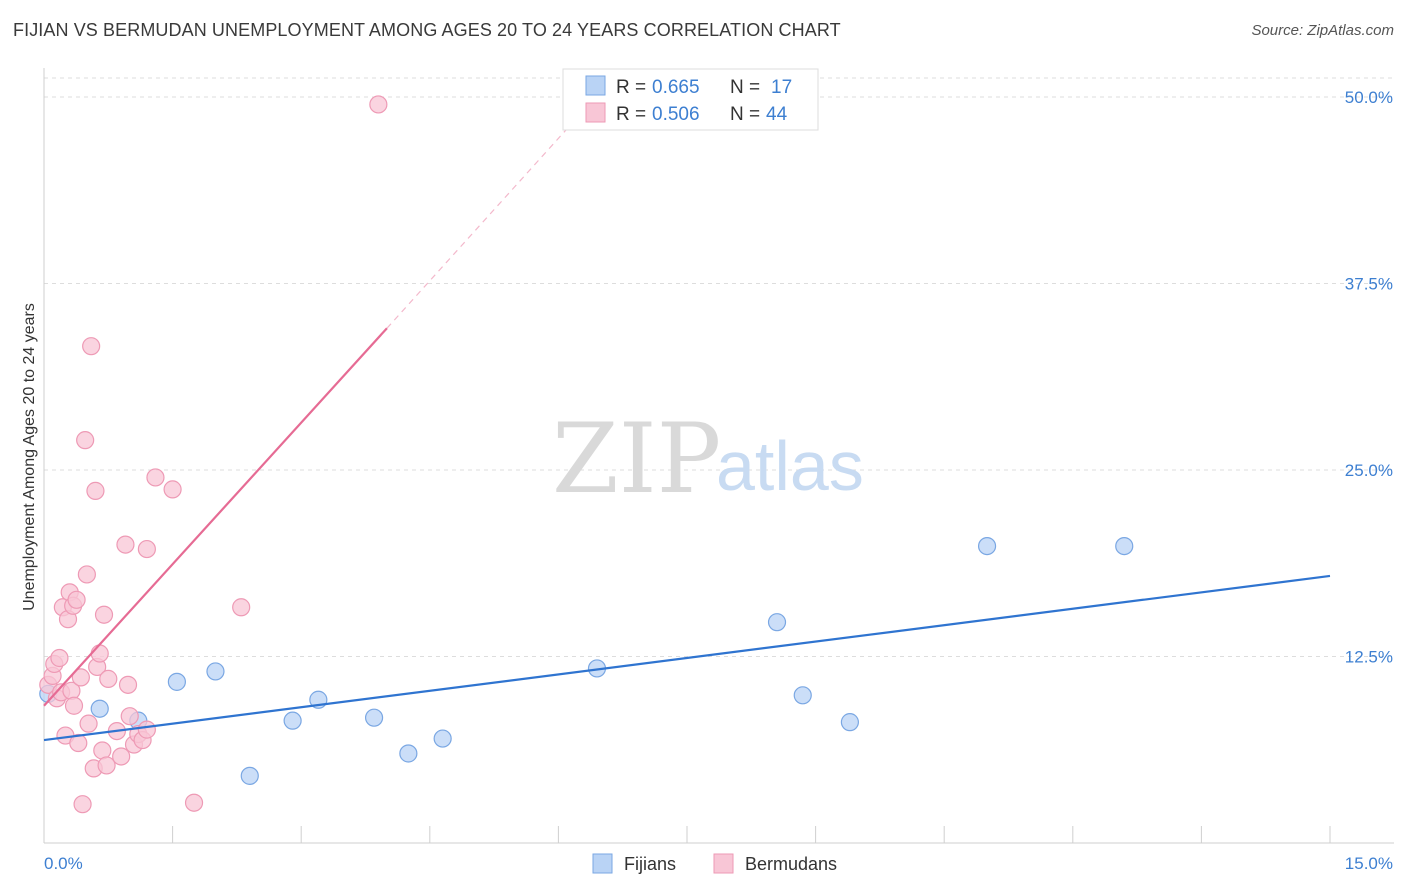  I want to click on legend-r-value-bermudans: 0.506, so click(676, 114).